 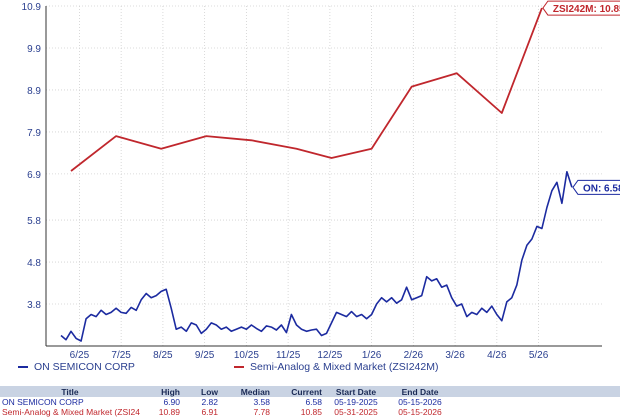 I want to click on legend-label-zsi: Semi-Analog & Mixed Market (ZSI242M), so click(x=344, y=367).